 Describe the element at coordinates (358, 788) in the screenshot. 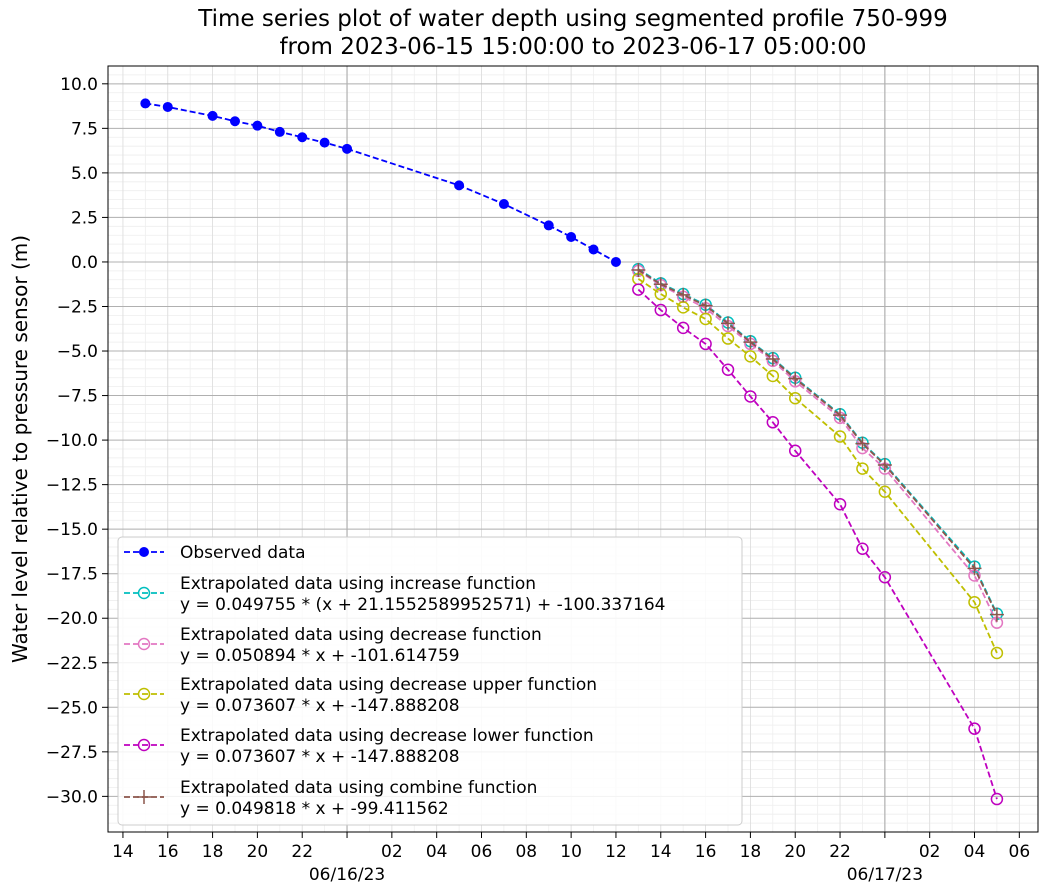

I see `legend-label: Extrapolated data using combine function` at that location.